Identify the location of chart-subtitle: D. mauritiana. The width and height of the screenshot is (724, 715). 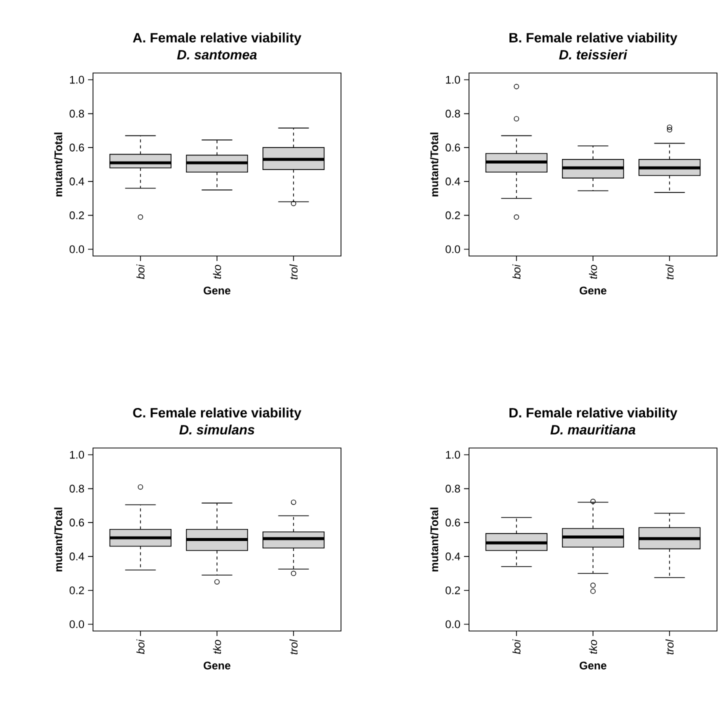
(593, 429).